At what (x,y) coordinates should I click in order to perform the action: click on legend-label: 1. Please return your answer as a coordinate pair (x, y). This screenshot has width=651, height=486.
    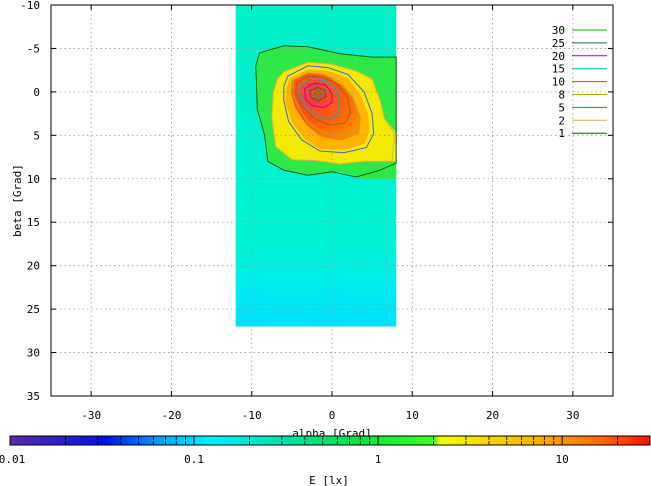
    Looking at the image, I should click on (561, 133).